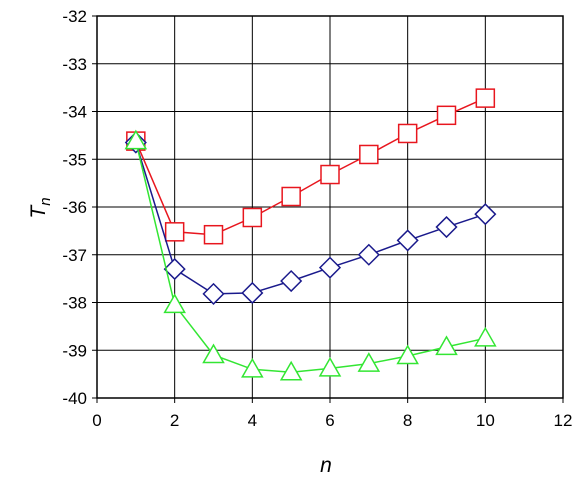 The image size is (574, 484). What do you see at coordinates (407, 420) in the screenshot?
I see `x-tick-label: 8` at bounding box center [407, 420].